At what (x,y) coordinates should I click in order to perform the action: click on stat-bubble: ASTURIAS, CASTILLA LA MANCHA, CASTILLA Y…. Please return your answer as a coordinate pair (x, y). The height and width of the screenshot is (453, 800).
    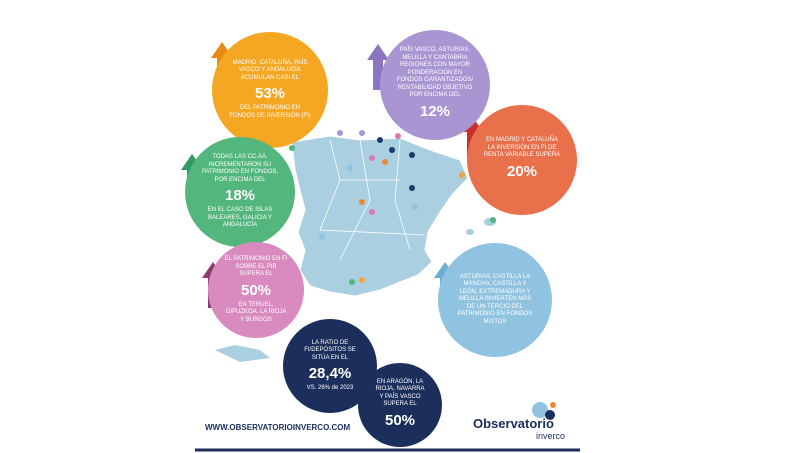
    Looking at the image, I should click on (495, 300).